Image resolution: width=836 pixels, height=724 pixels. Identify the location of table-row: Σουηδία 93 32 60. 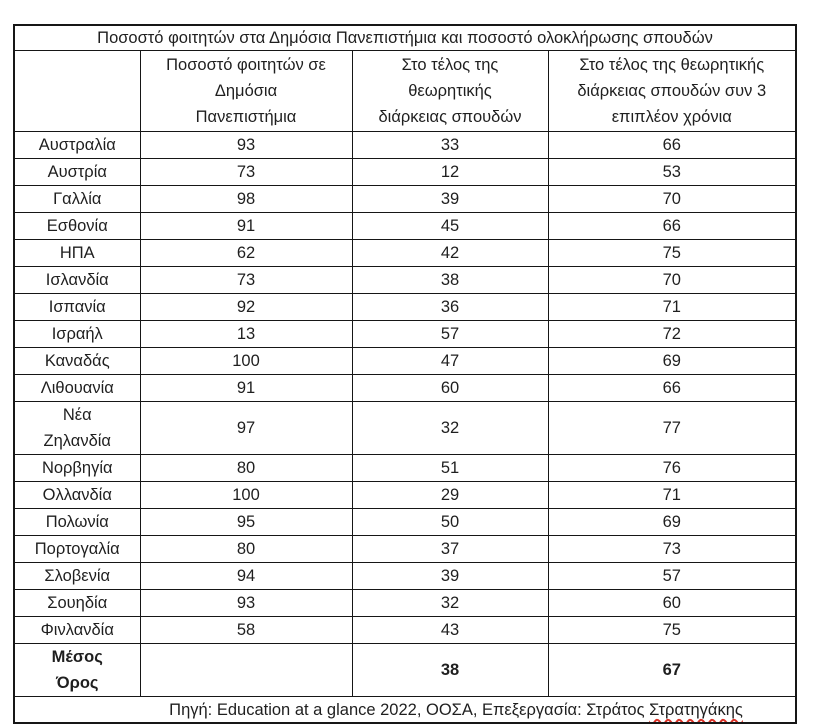
(405, 603).